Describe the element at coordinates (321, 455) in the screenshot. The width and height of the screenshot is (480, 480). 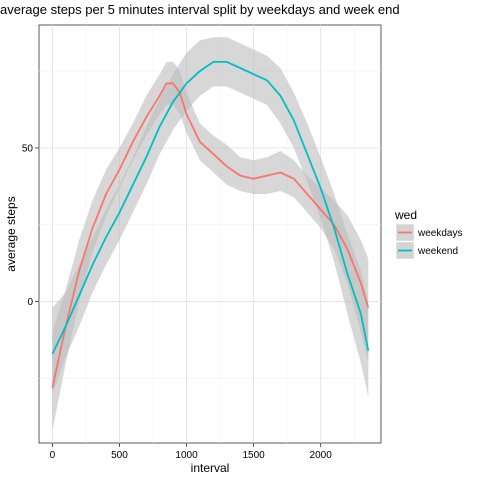
I see `x-tick-label: 2000` at that location.